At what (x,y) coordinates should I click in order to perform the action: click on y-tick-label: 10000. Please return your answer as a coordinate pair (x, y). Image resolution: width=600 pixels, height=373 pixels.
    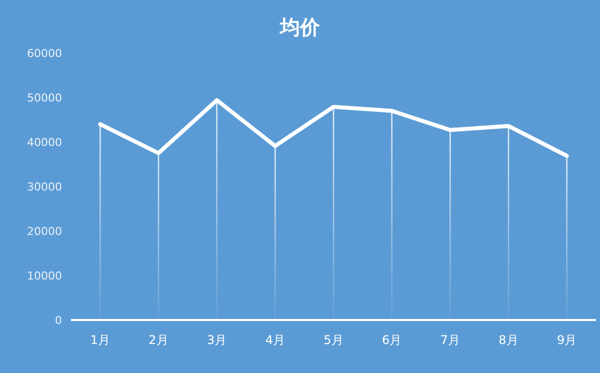
    Looking at the image, I should click on (44, 275).